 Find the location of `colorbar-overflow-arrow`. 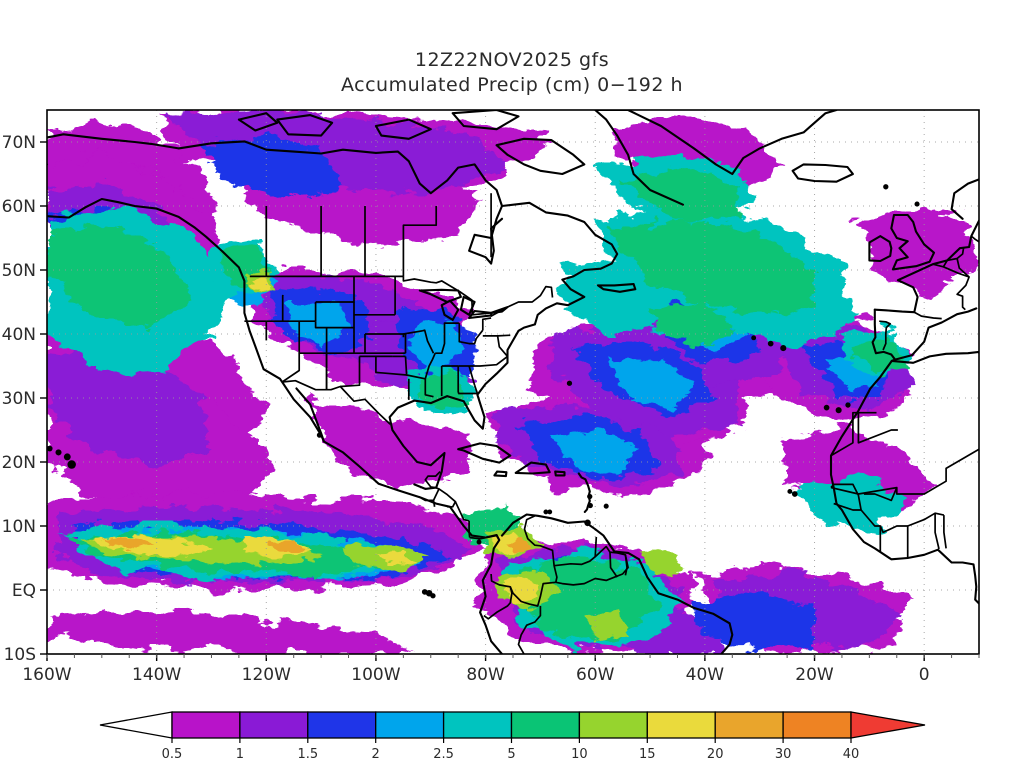

colorbar-overflow-arrow is located at coordinates (888, 725).